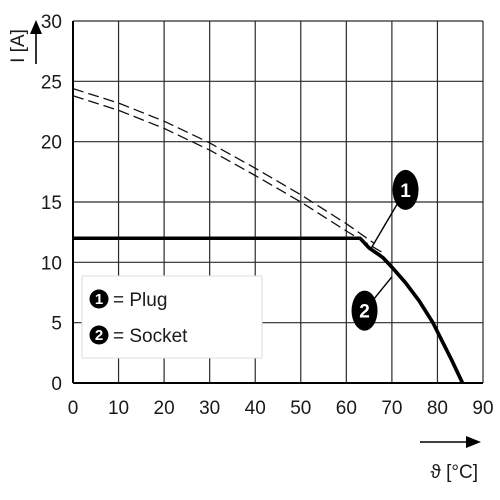  Describe the element at coordinates (56, 384) in the screenshot. I see `y-tick-label: 0` at that location.